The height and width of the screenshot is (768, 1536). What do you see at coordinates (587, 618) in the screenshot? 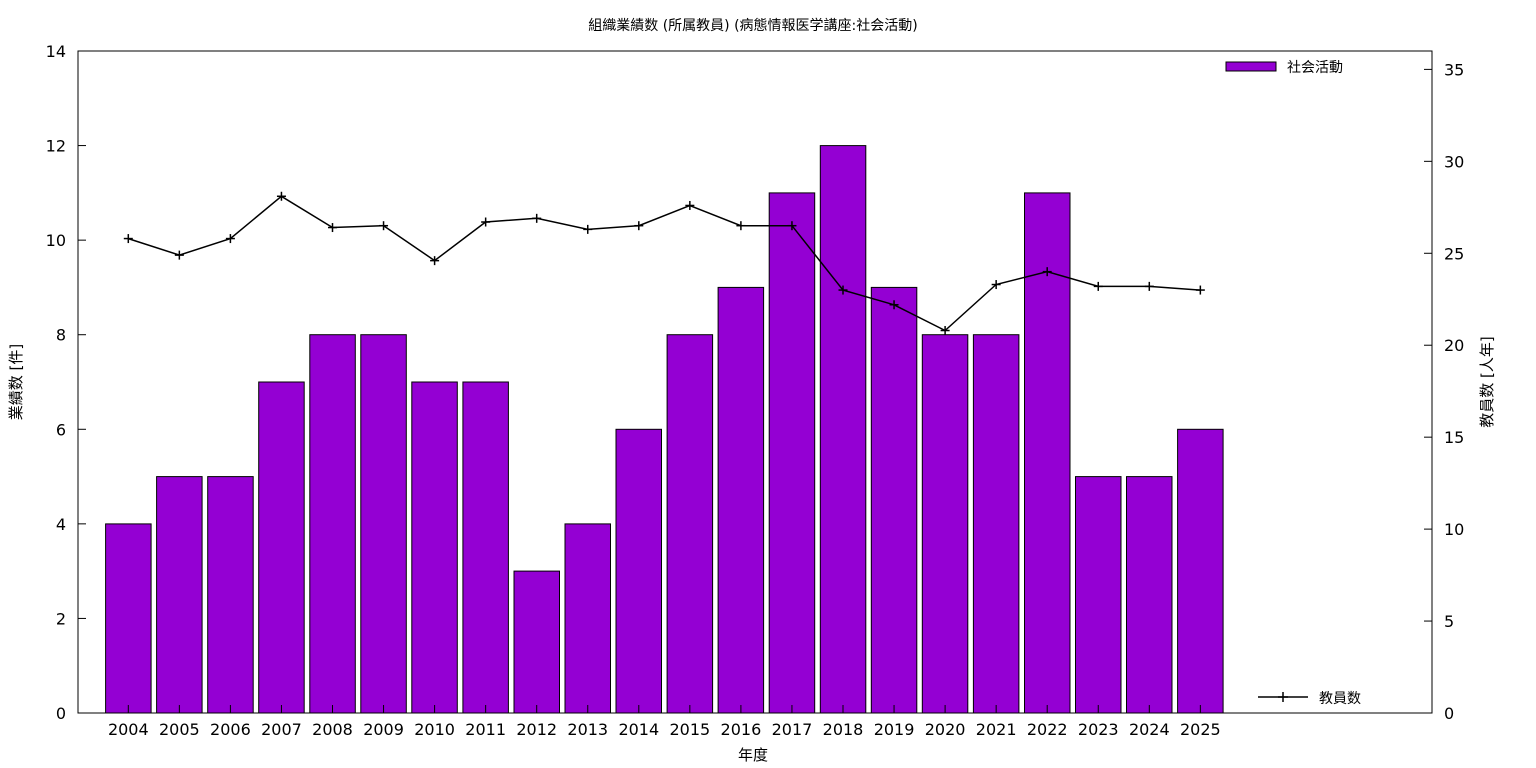
I see `bar-2013` at bounding box center [587, 618].